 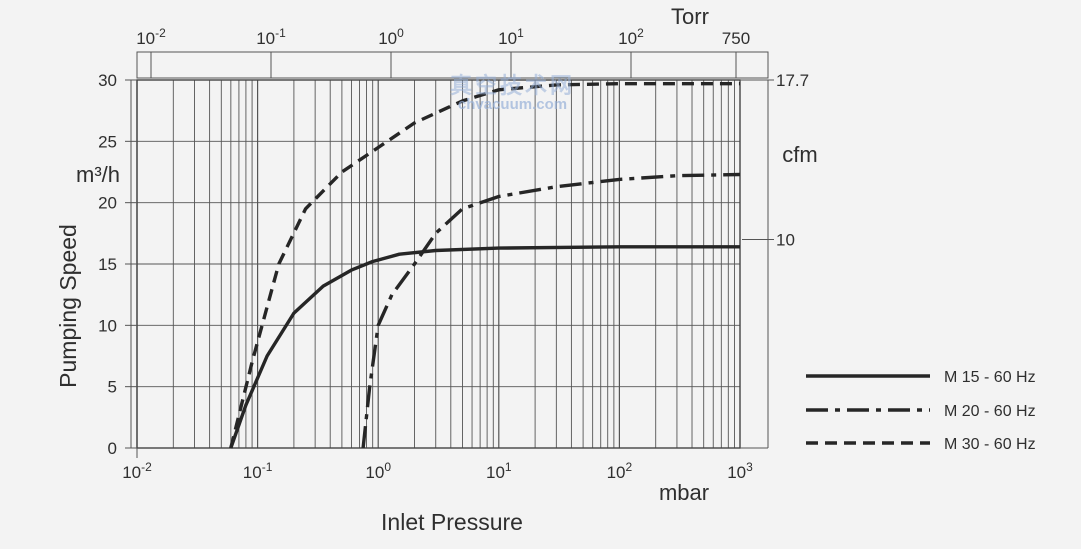 What do you see at coordinates (107, 325) in the screenshot?
I see `y-tick-label: 10` at bounding box center [107, 325].